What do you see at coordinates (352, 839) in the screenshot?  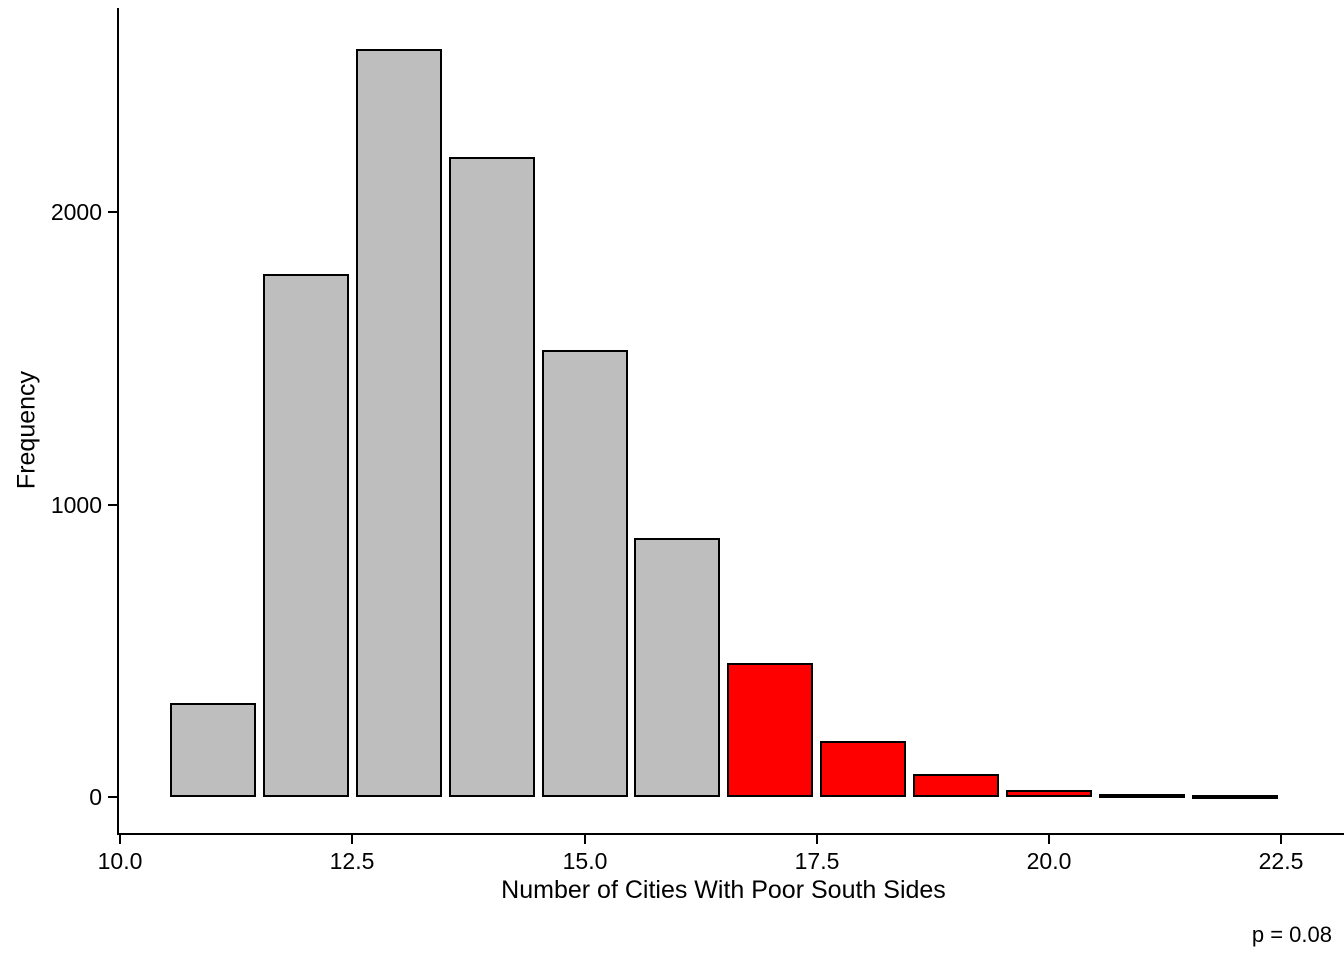 I see `x-tick-12.5` at bounding box center [352, 839].